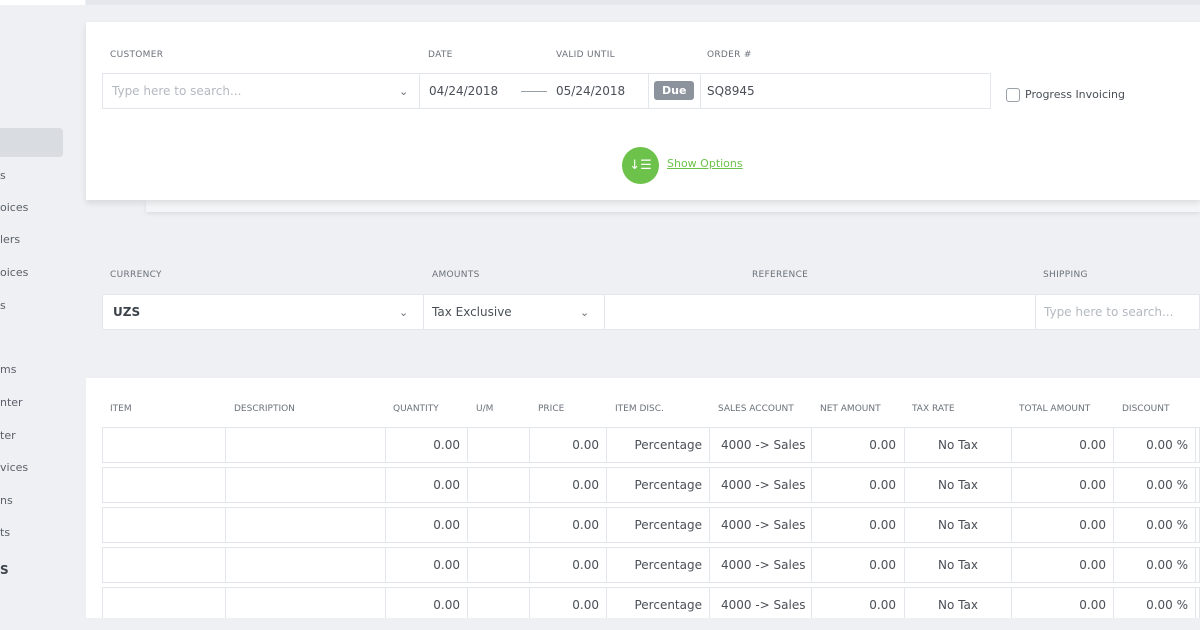 This screenshot has height=630, width=1200. I want to click on sidebar-item: nter, so click(11, 402).